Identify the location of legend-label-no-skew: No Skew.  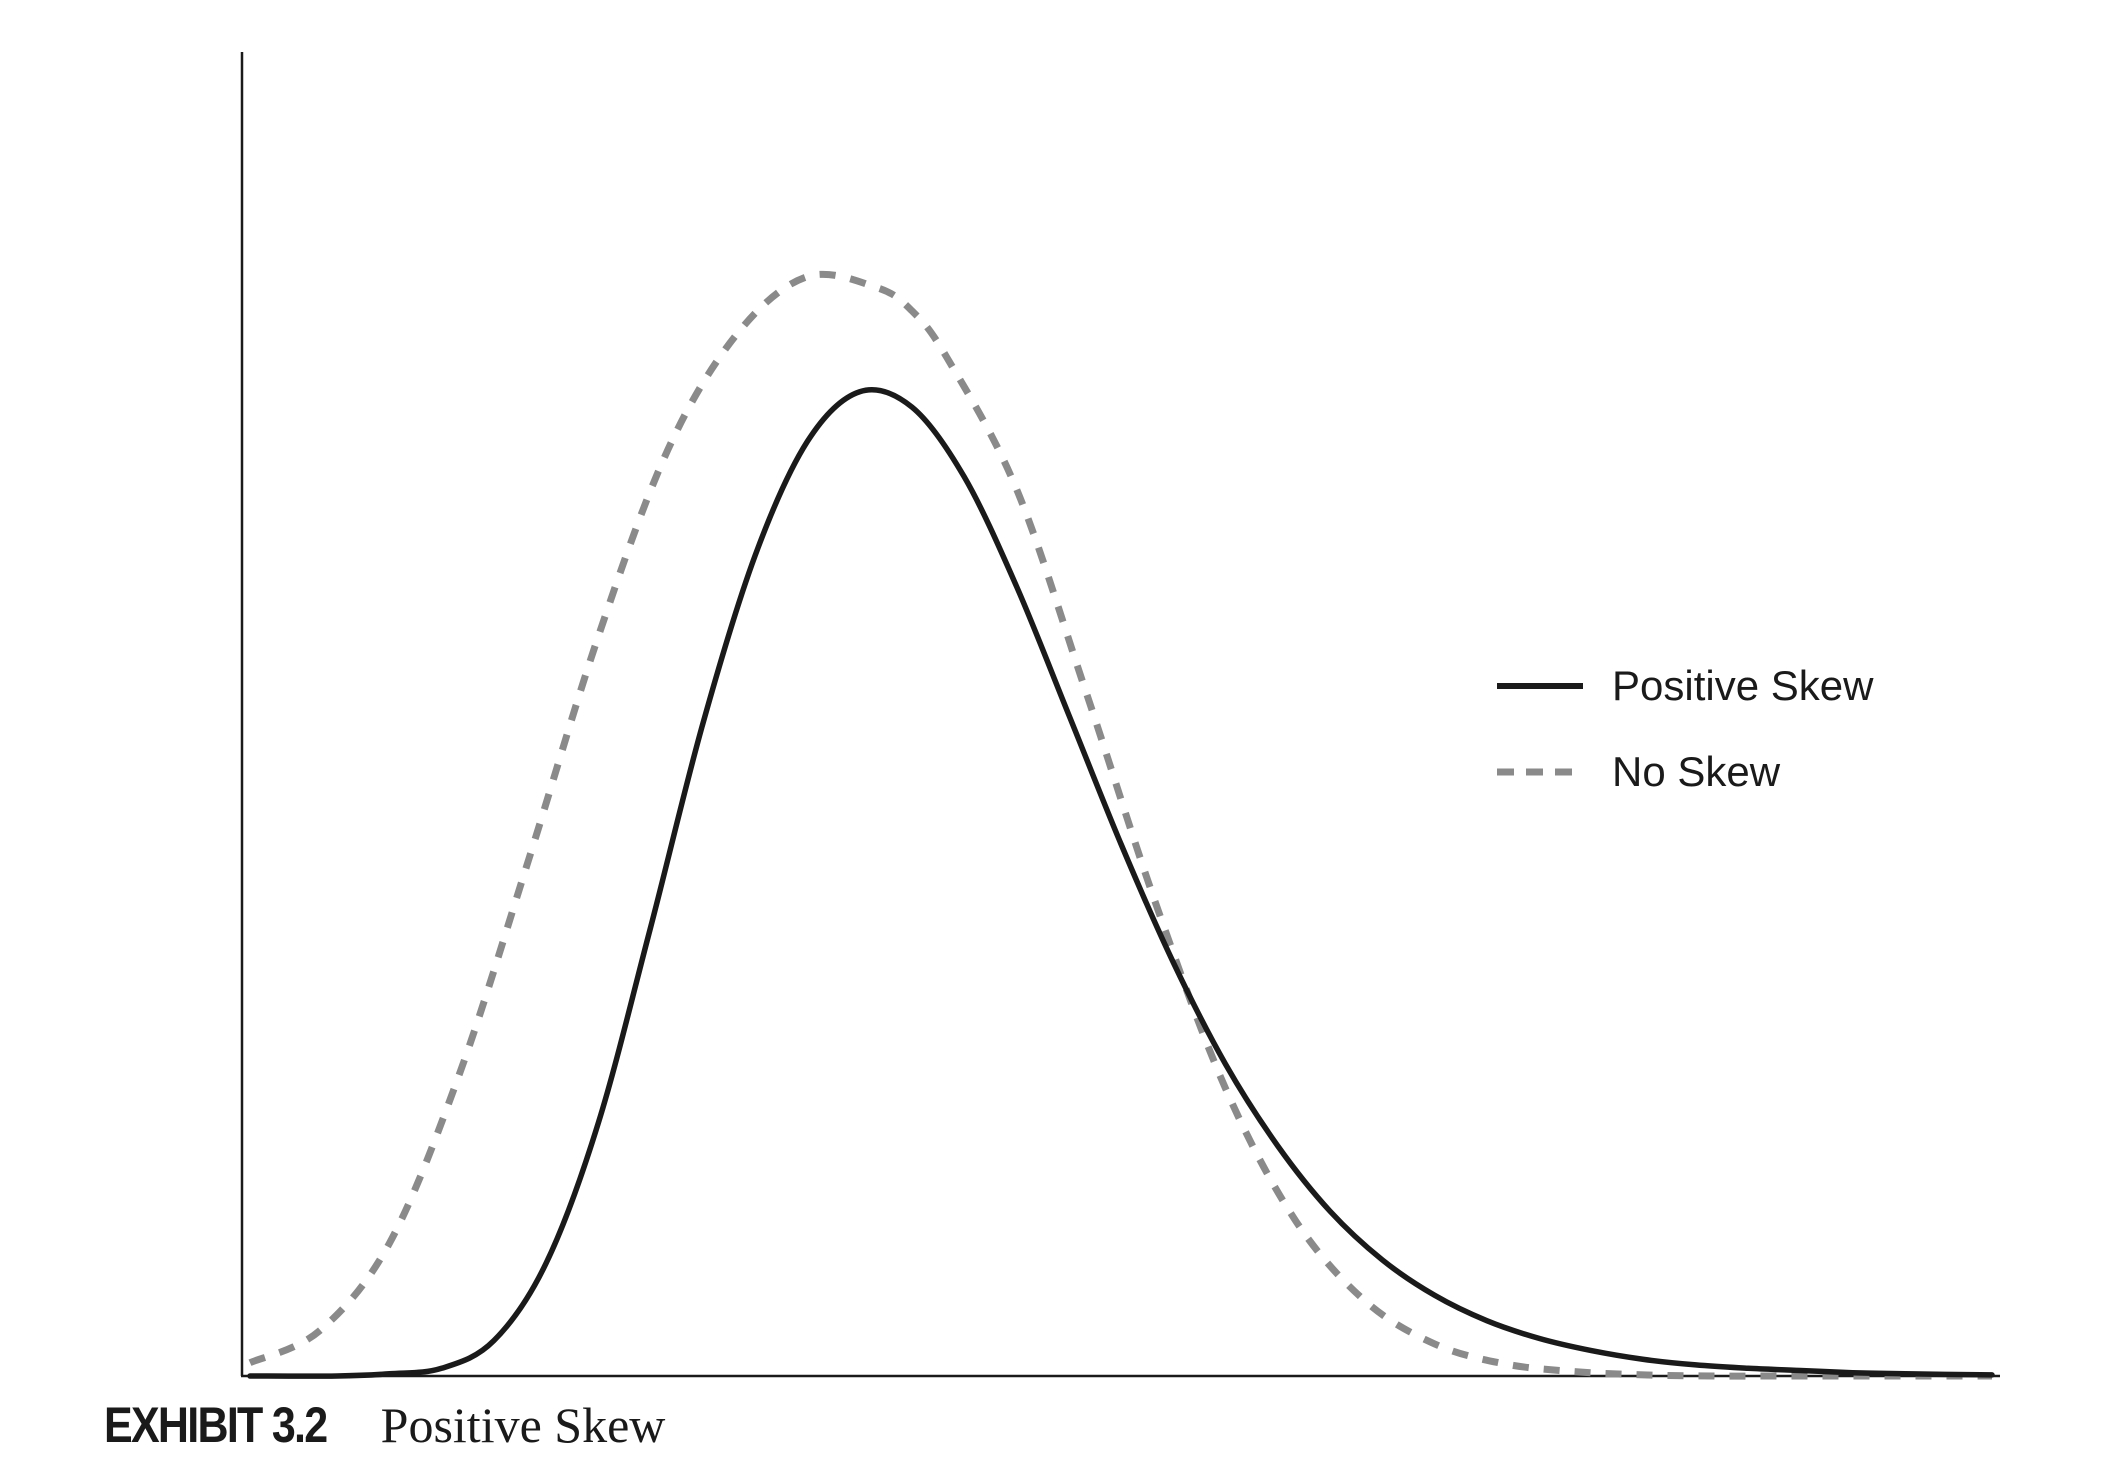
(1696, 771).